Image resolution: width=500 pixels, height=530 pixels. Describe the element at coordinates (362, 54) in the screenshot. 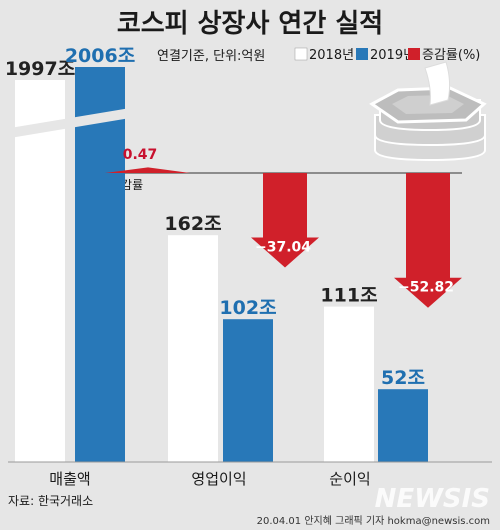

I see `legend-swatch-2019` at that location.